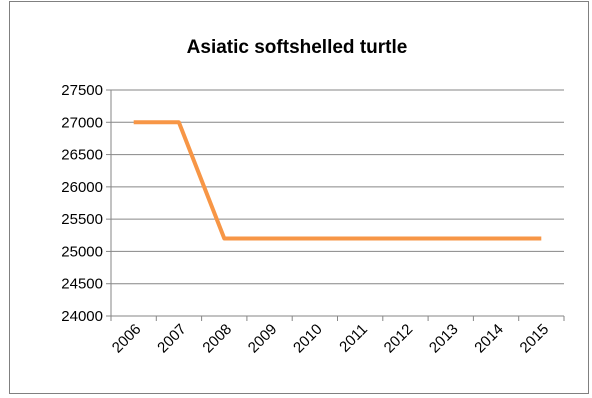  I want to click on y-tick-label: 25500, so click(82, 219).